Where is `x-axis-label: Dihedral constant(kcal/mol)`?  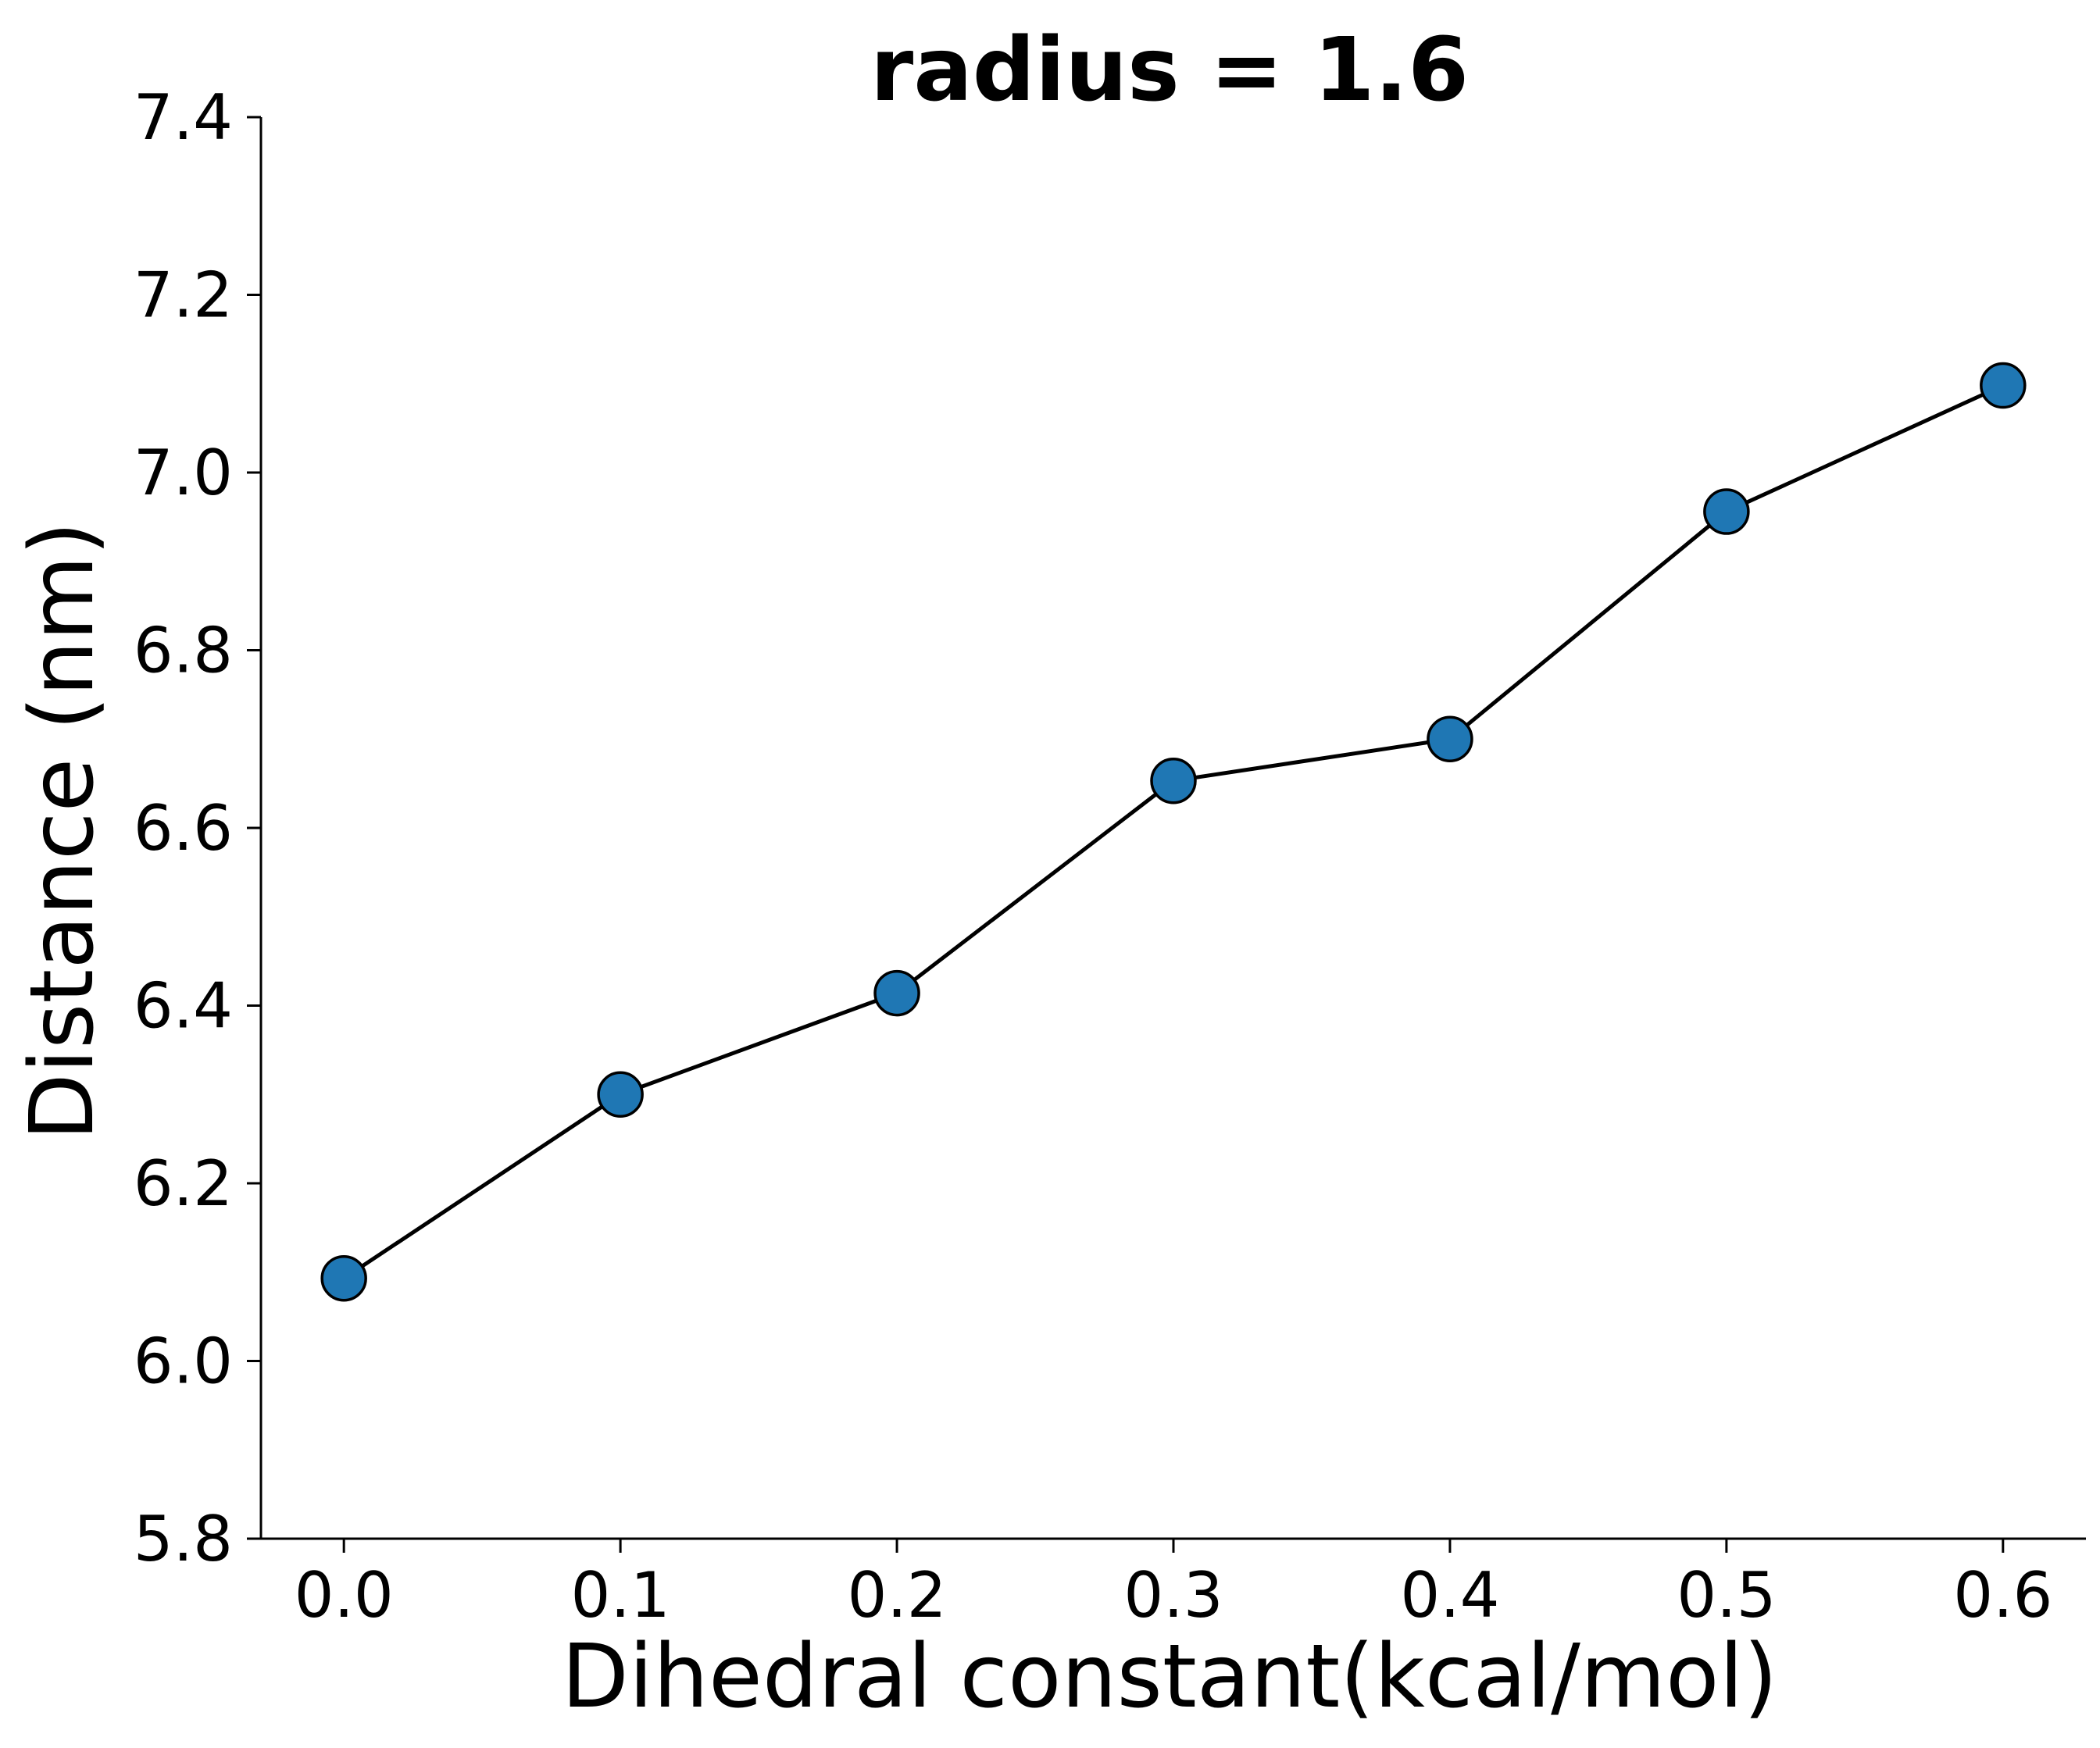 x-axis-label: Dihedral constant(kcal/mol) is located at coordinates (1170, 1677).